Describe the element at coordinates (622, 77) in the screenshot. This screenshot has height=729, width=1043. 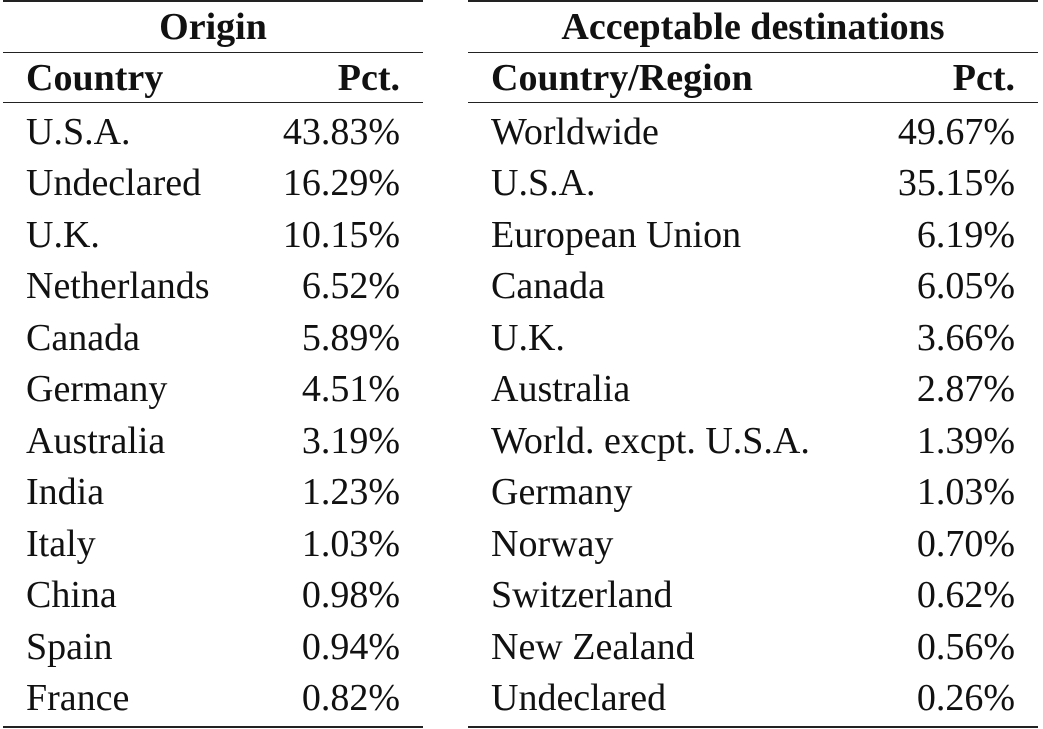
I see `destinations-country-header: Country/Region` at that location.